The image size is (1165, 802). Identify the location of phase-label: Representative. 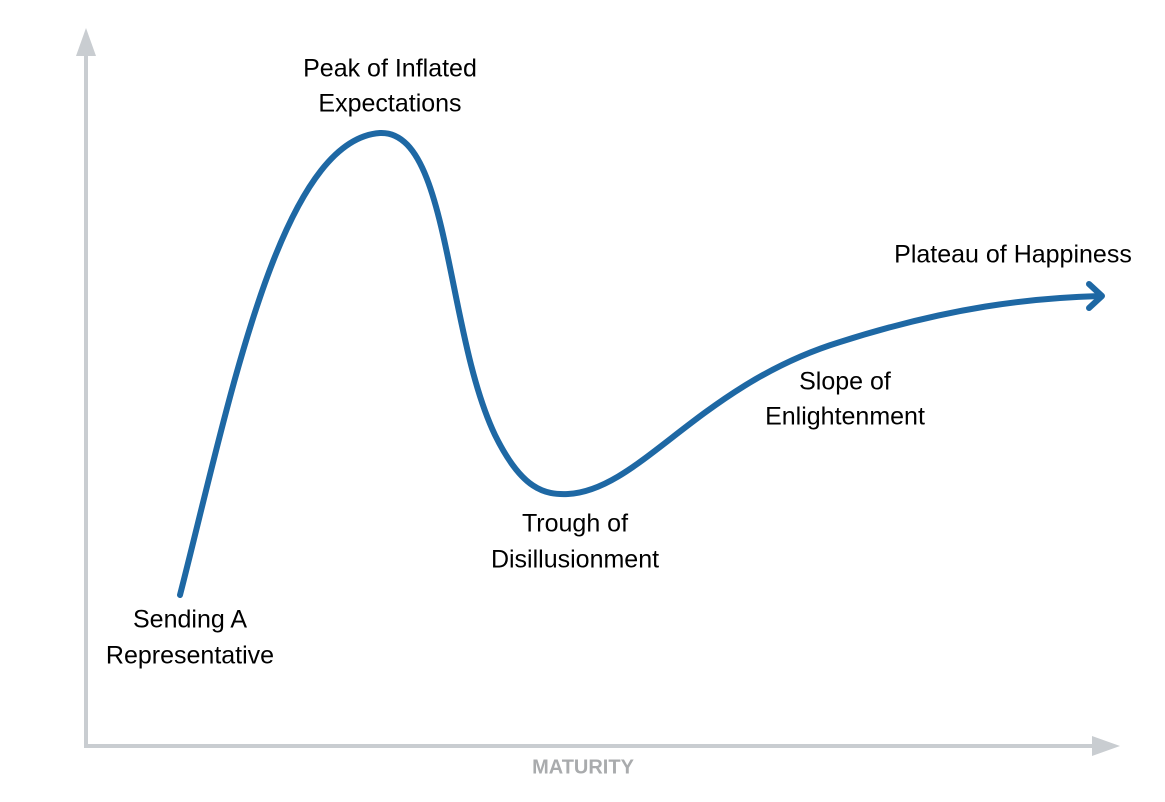
(190, 656).